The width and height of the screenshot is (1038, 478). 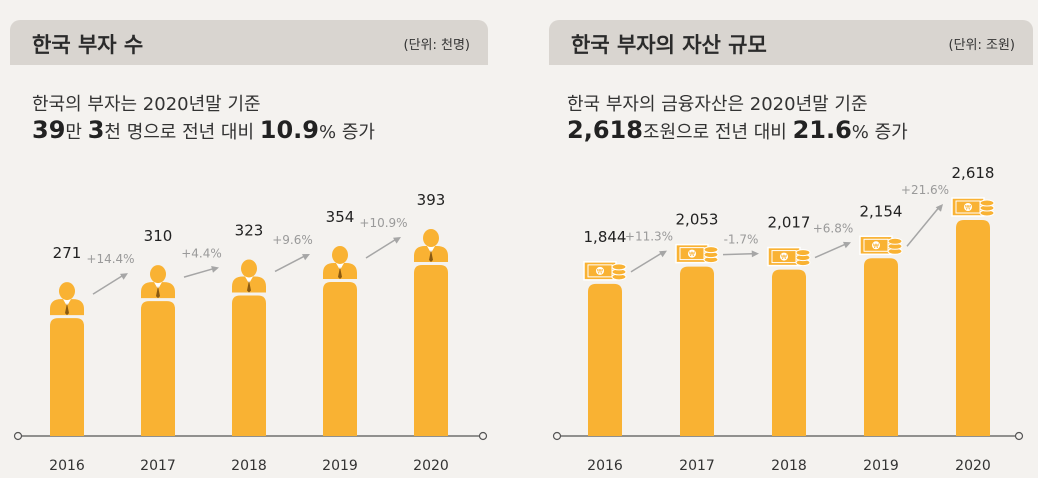 What do you see at coordinates (741, 240) in the screenshot?
I see `growth-label: -1.7%` at bounding box center [741, 240].